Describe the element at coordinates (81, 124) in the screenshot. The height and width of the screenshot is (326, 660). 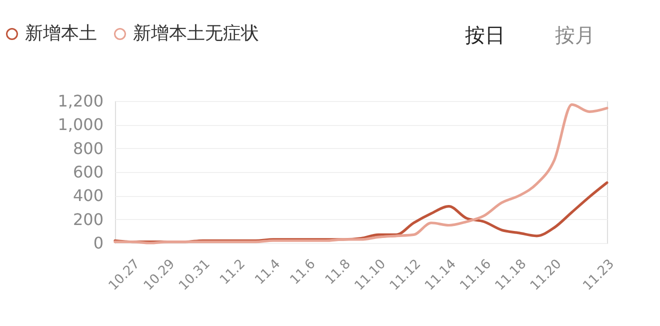
I see `y-tick-label: 1,000` at that location.